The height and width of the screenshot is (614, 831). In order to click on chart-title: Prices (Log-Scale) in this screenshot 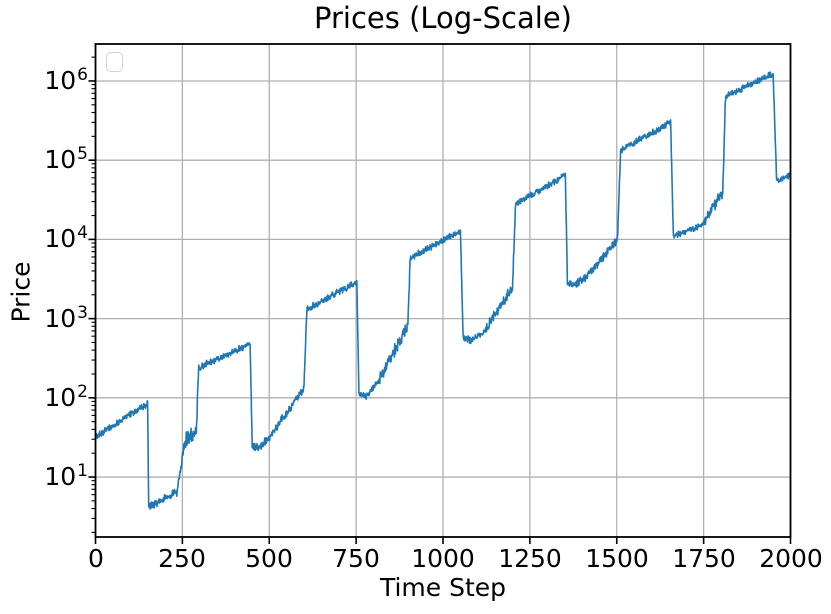, I will do `click(443, 18)`.